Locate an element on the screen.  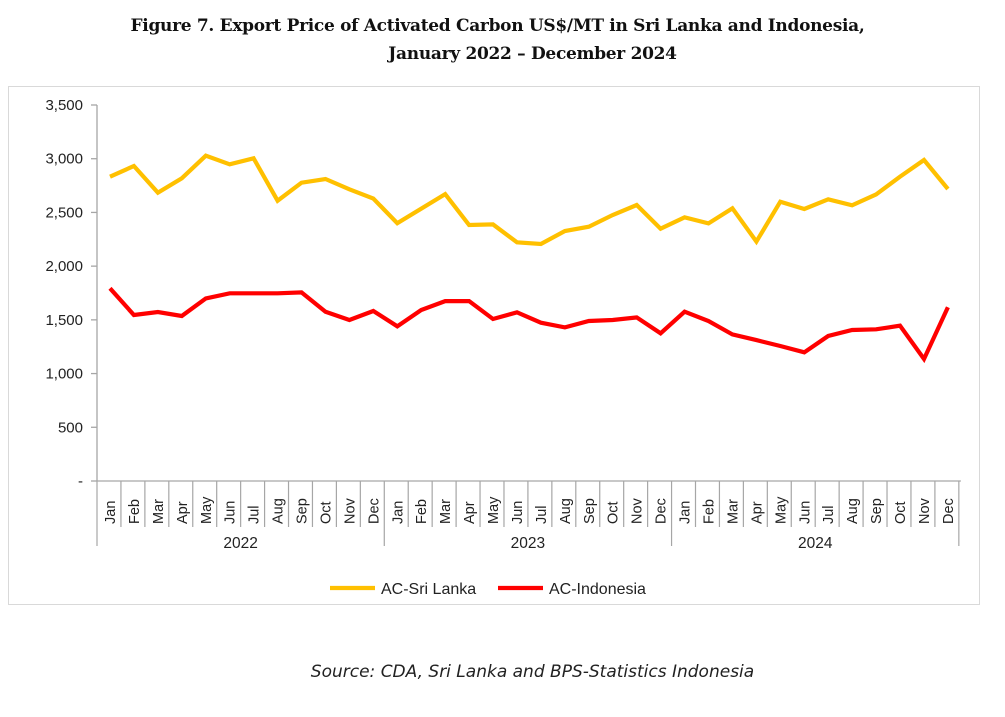
y-tick-label: 1,000 is located at coordinates (64, 374).